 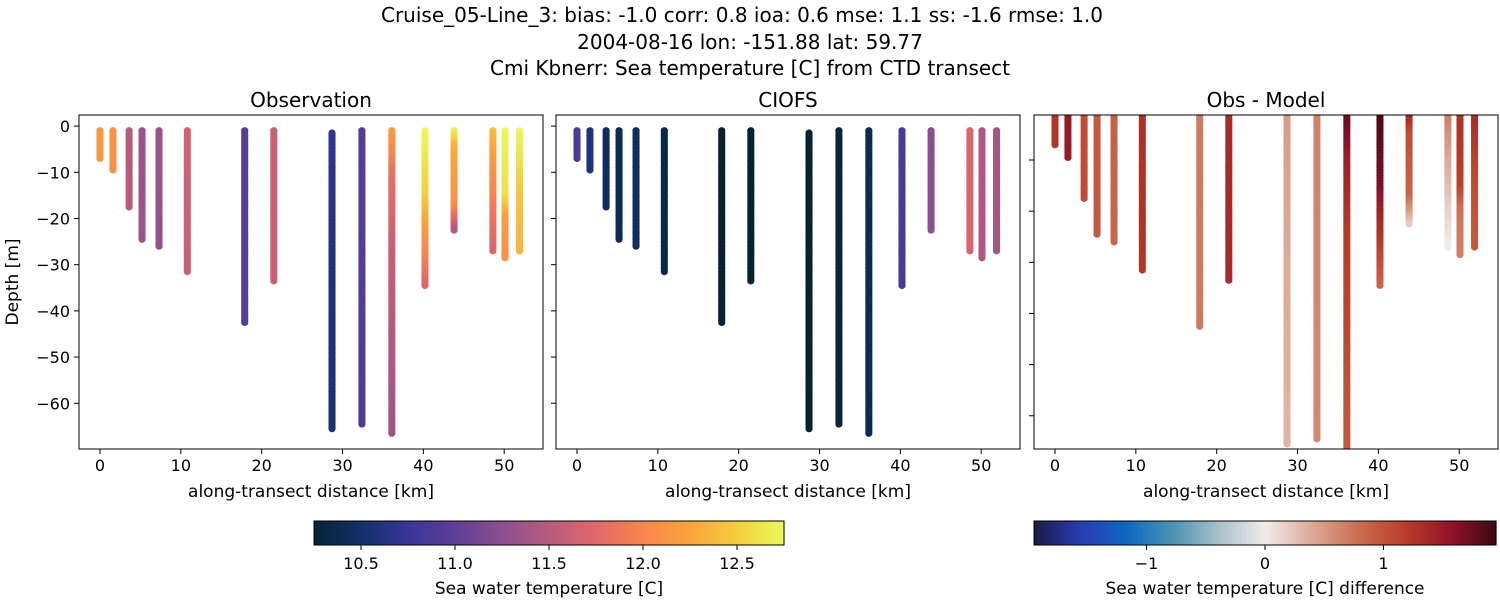 I want to click on colorbar-tick-label: 11.5, so click(x=549, y=563).